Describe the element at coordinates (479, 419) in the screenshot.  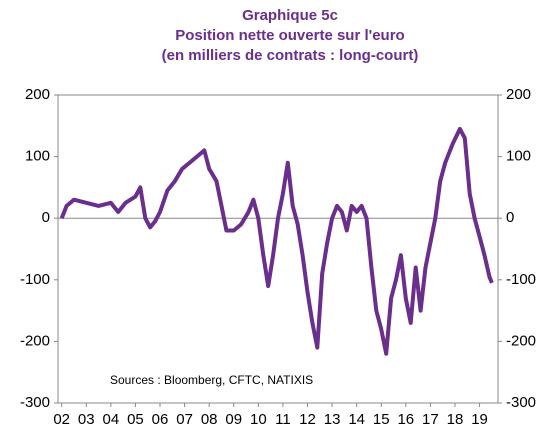
I see `x-tick-label: 19` at that location.